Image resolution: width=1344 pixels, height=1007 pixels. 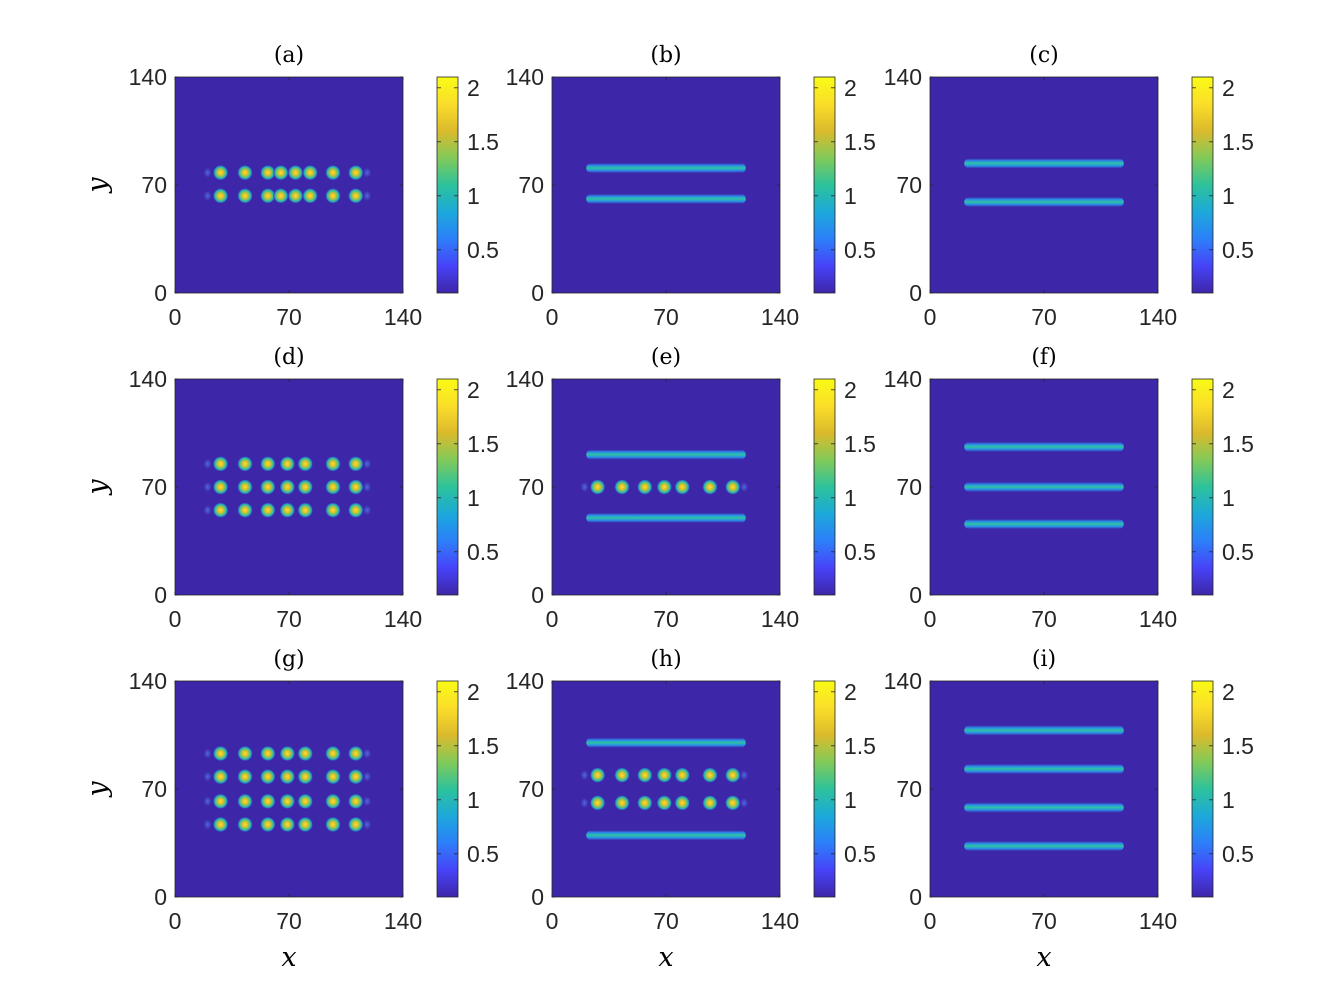 What do you see at coordinates (314, 488) in the screenshot?
I see `panel-d: (d) 0 70 140 0 70 140 0.5 1 1.5 2` at bounding box center [314, 488].